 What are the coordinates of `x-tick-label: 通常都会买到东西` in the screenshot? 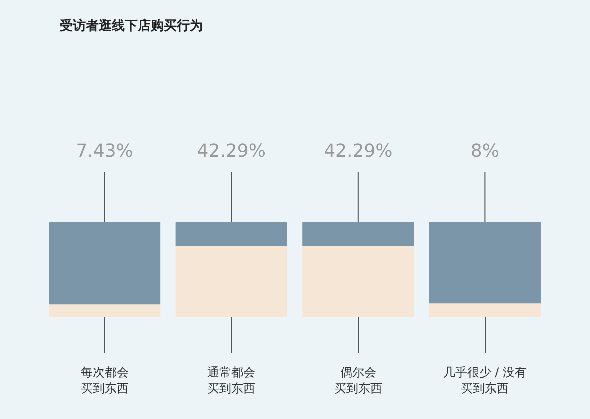 It's located at (232, 381).